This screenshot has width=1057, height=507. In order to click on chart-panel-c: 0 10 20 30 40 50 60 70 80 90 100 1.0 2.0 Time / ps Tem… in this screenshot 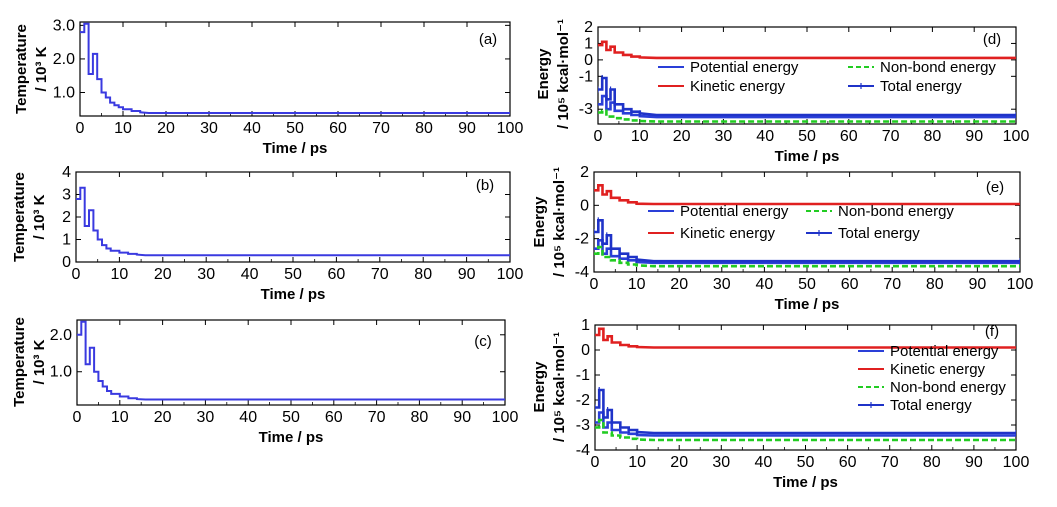, I will do `click(264, 381)`.